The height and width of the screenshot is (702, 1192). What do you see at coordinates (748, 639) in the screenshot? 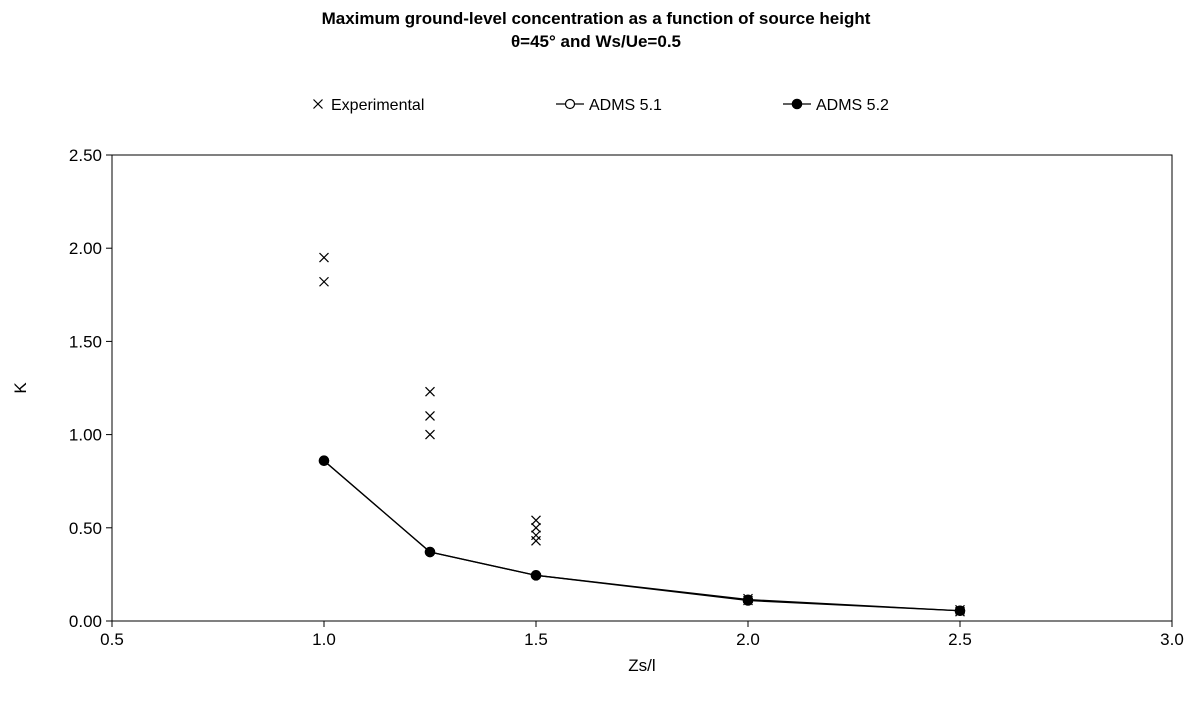
I see `x-tick-label: 2.0` at bounding box center [748, 639].